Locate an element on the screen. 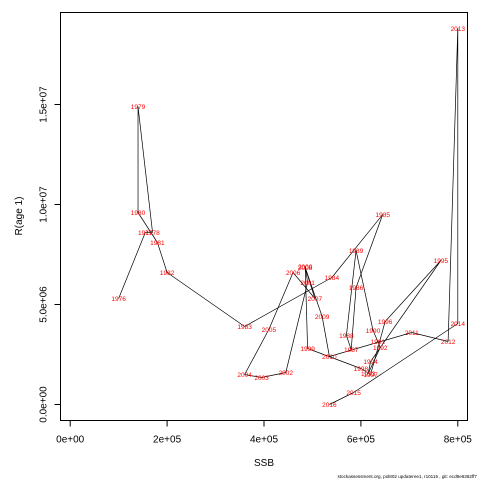 This screenshot has width=480, height=480. y-tick-label: 5.0e+06 is located at coordinates (44, 304).